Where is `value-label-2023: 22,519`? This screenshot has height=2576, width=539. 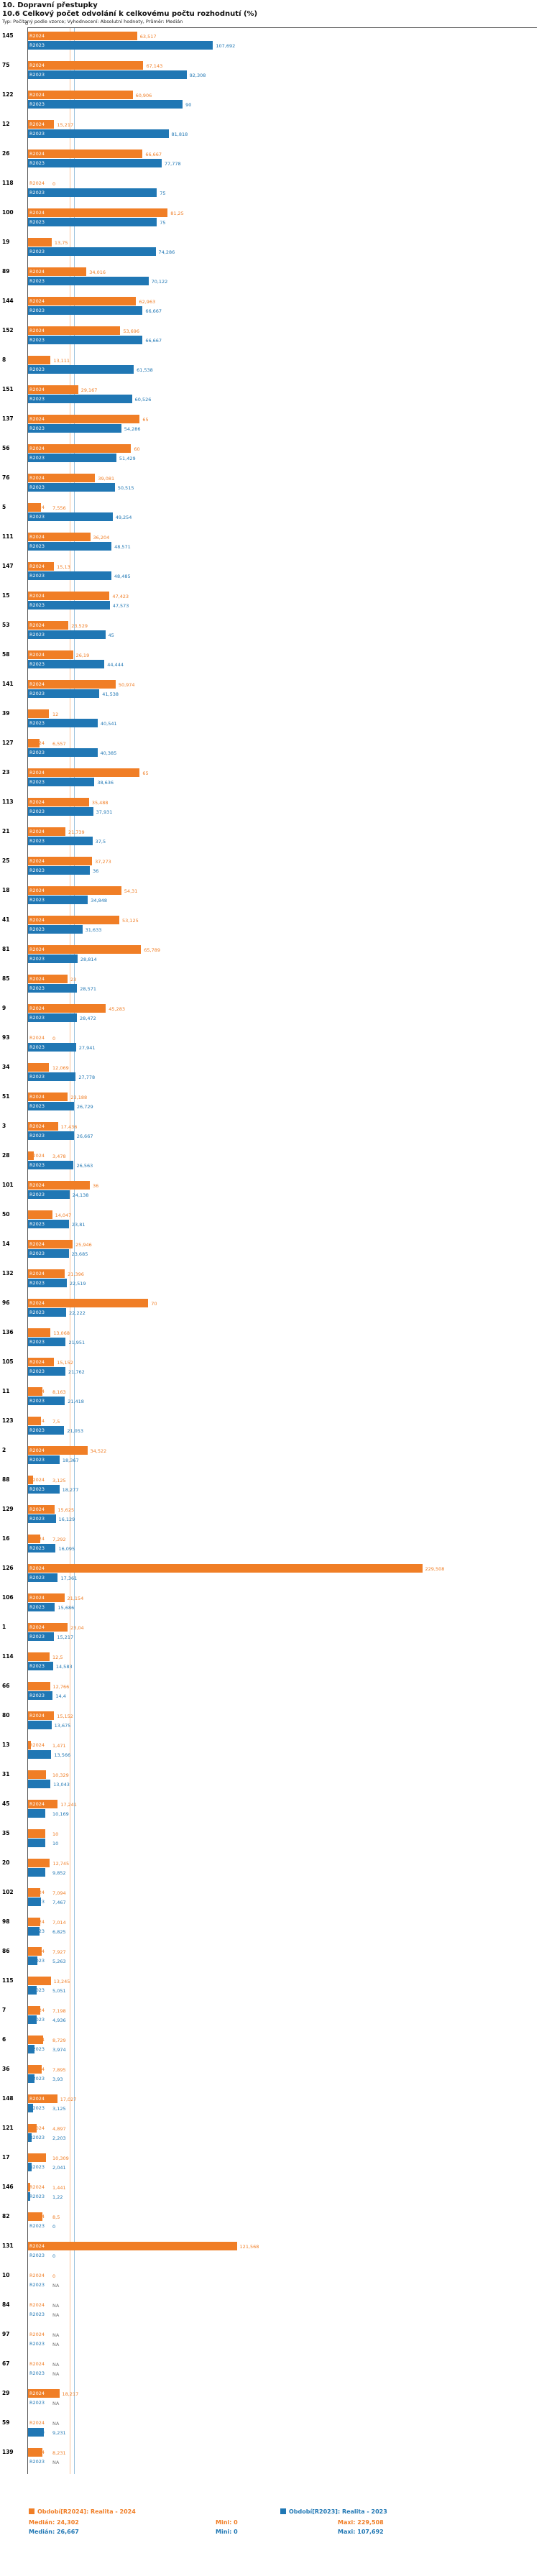 value-label-2023: 22,519 is located at coordinates (77, 1283).